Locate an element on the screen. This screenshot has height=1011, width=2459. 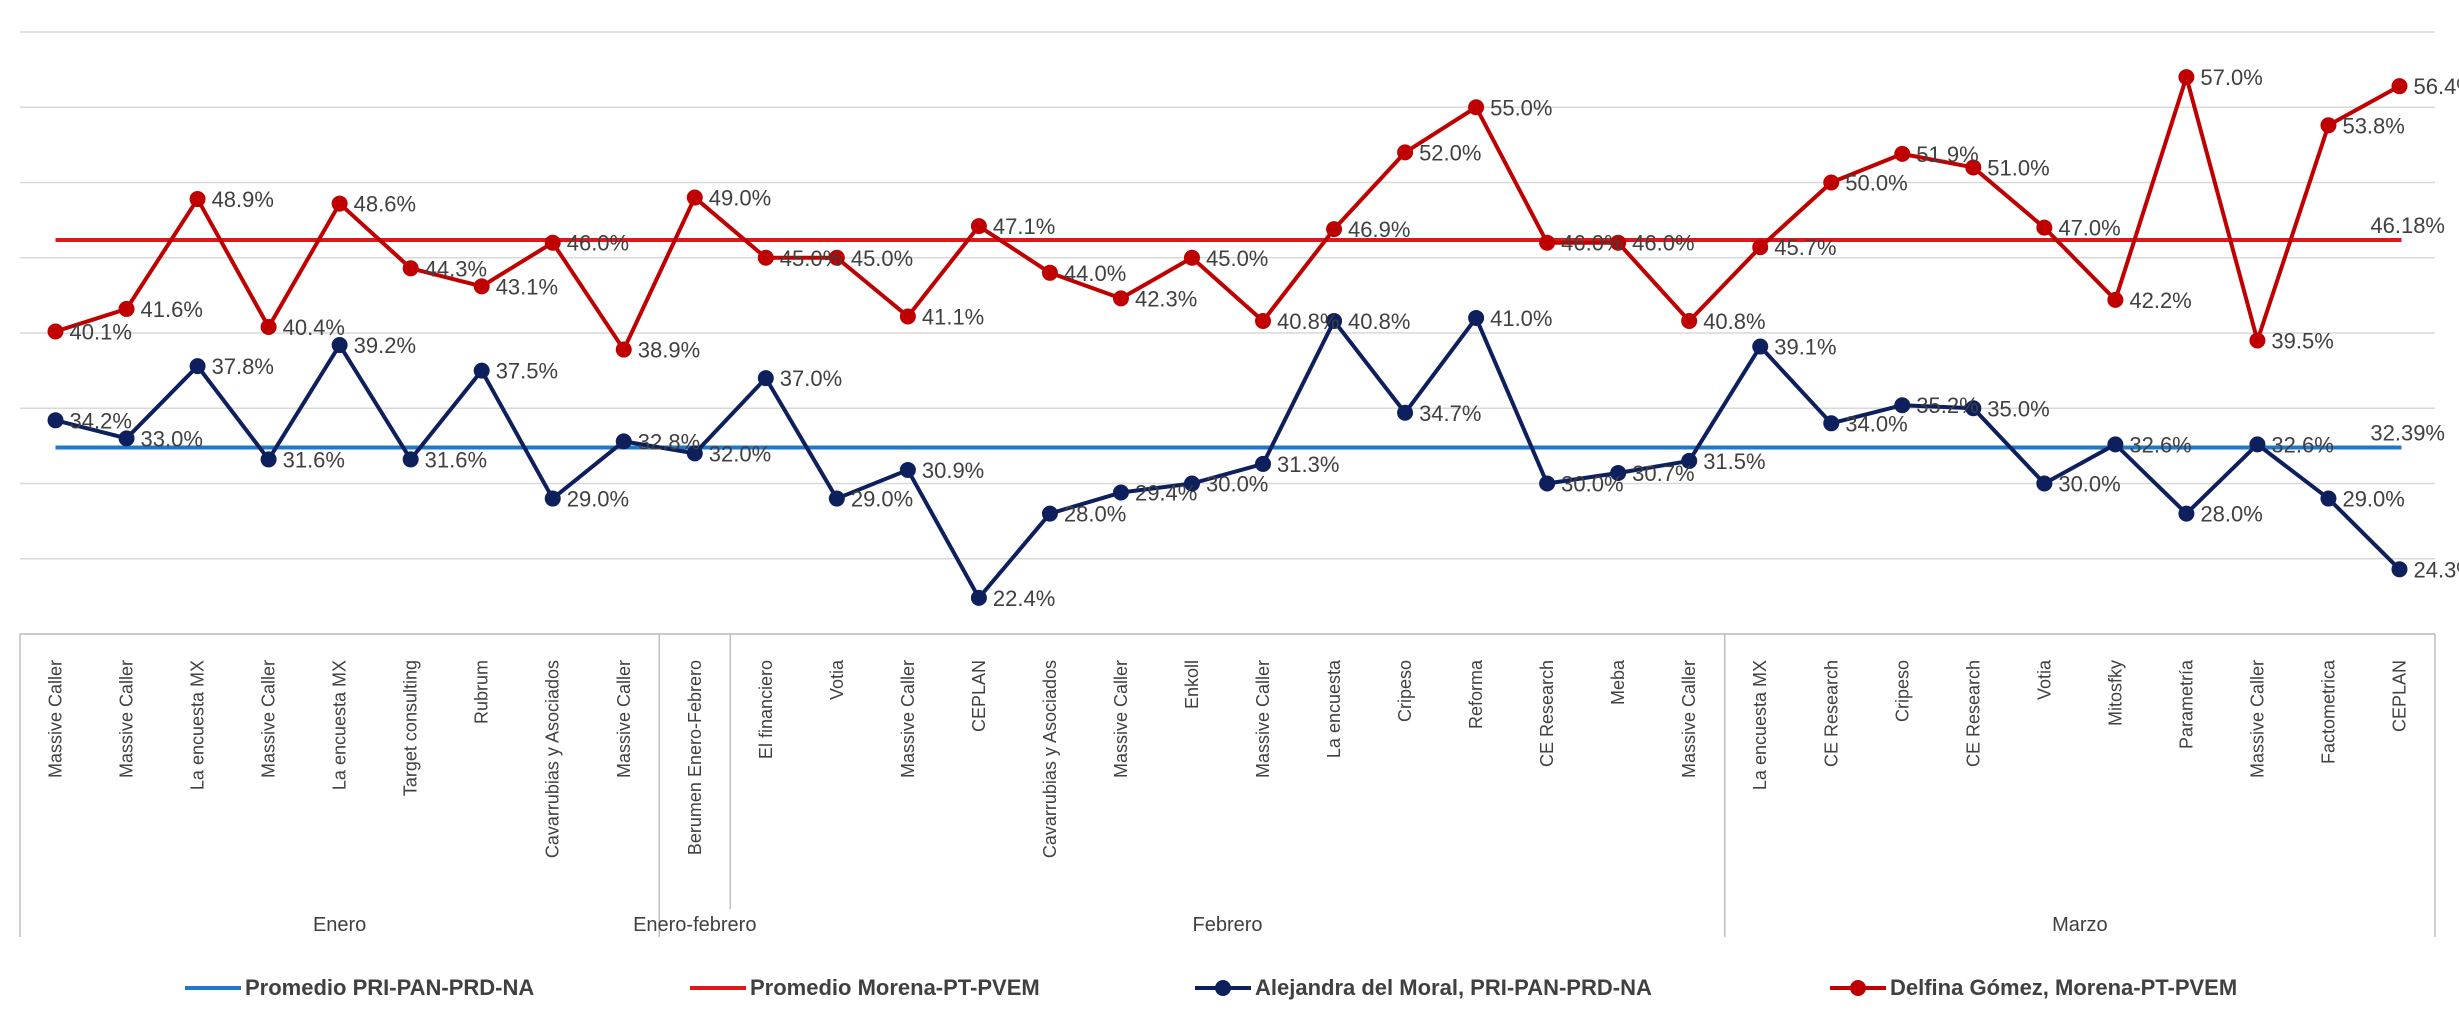
data-label: 43.1% is located at coordinates (527, 286).